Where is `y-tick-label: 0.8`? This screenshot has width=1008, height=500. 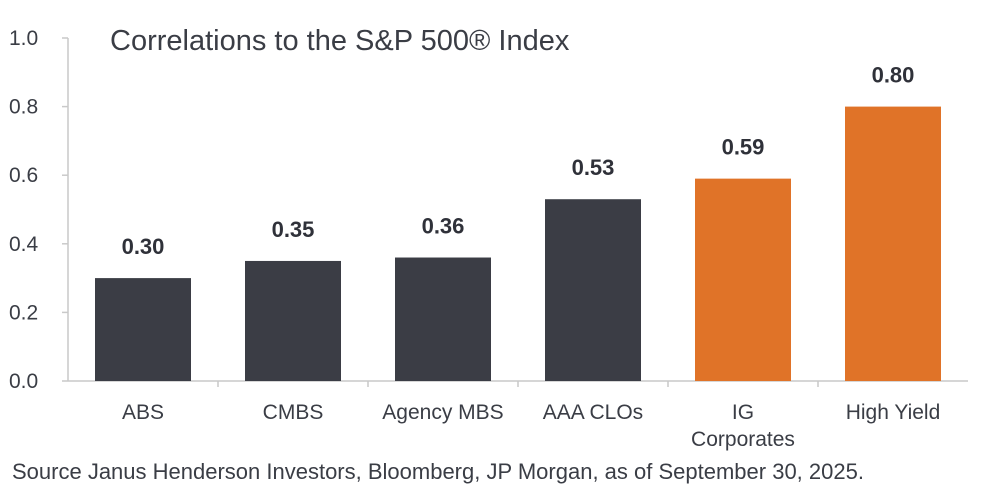
y-tick-label: 0.8 is located at coordinates (23, 107).